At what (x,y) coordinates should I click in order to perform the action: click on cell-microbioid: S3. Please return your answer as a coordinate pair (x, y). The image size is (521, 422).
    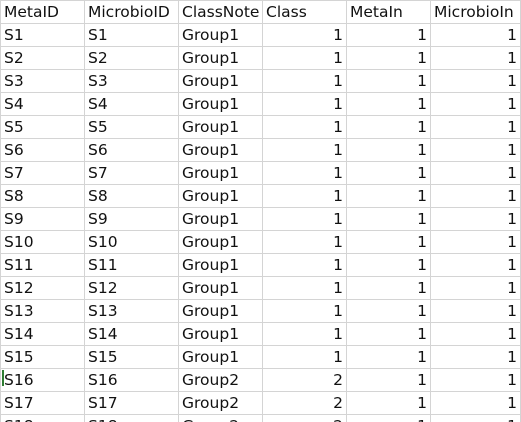
    Looking at the image, I should click on (131, 81).